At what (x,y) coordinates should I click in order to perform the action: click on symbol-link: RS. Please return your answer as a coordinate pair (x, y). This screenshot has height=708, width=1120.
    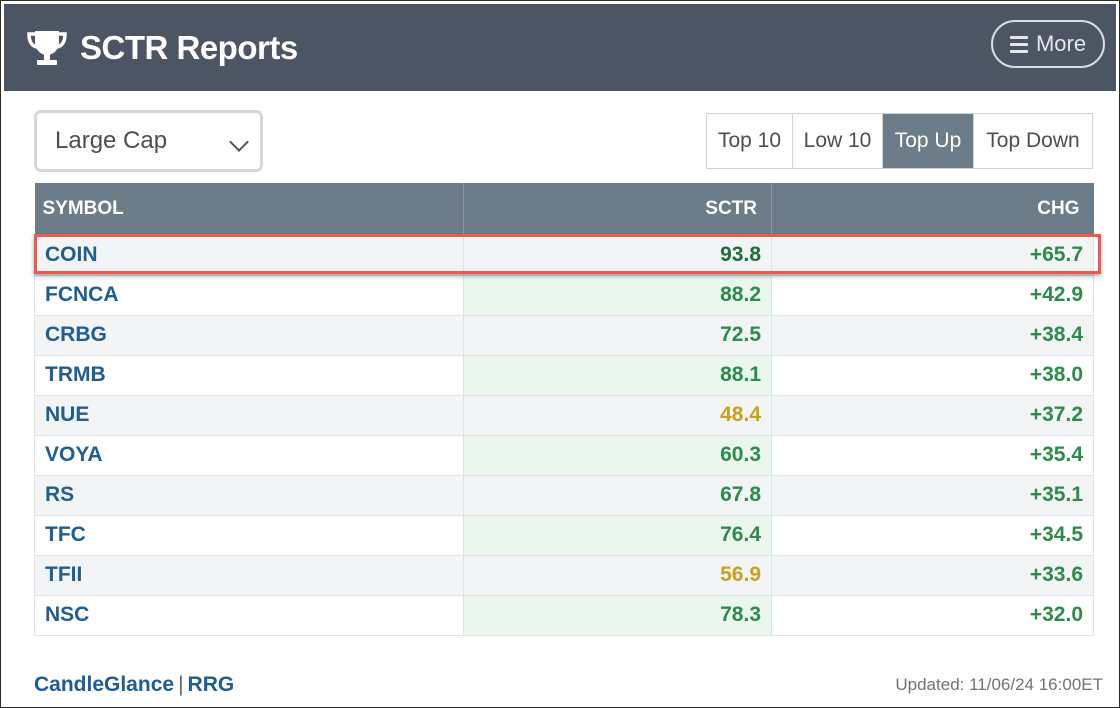
    Looking at the image, I should click on (249, 495).